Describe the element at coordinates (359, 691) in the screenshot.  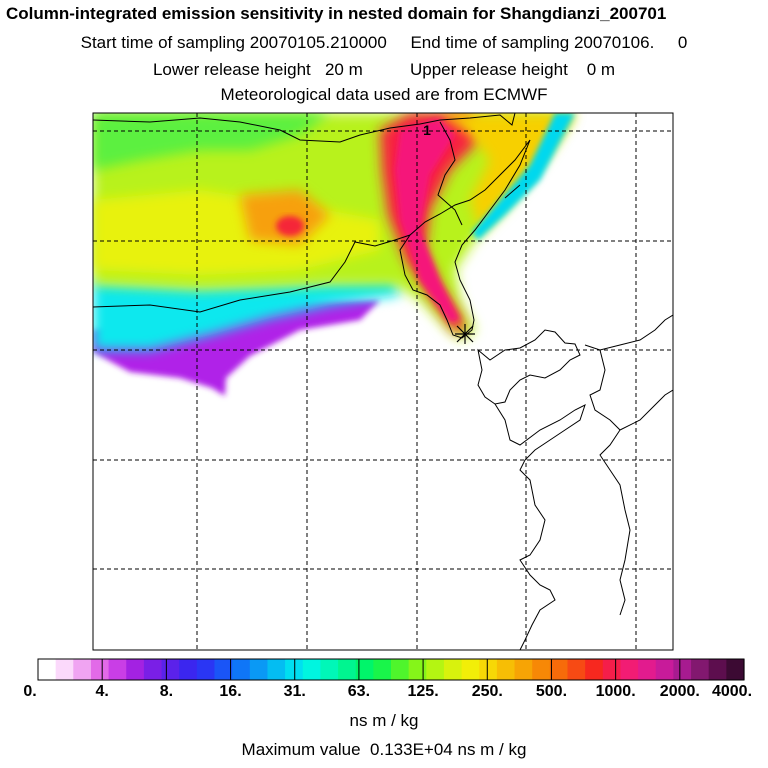
I see `colorbar-tick-label: 63.` at that location.